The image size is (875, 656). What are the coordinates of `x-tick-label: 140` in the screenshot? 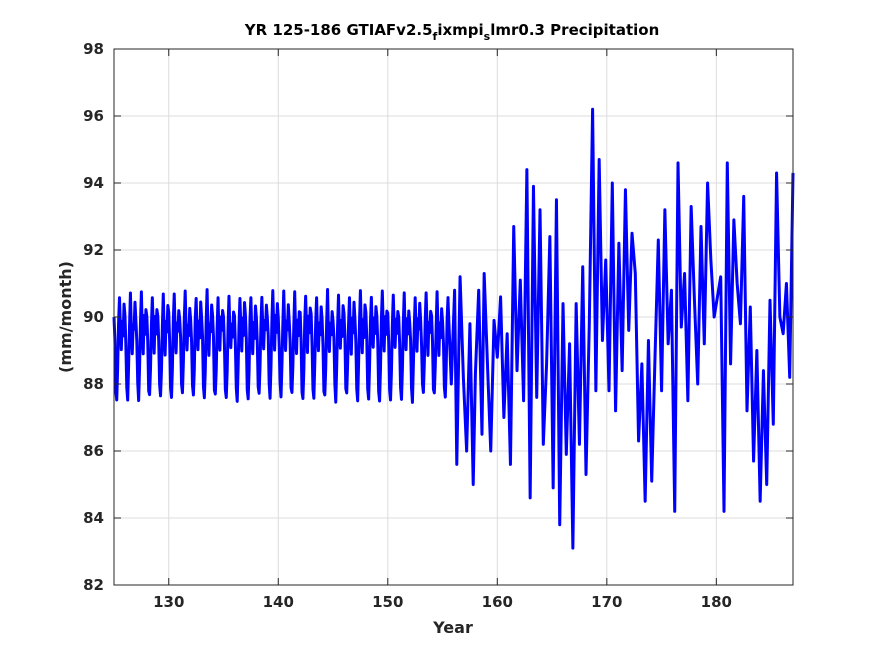 It's located at (278, 602).